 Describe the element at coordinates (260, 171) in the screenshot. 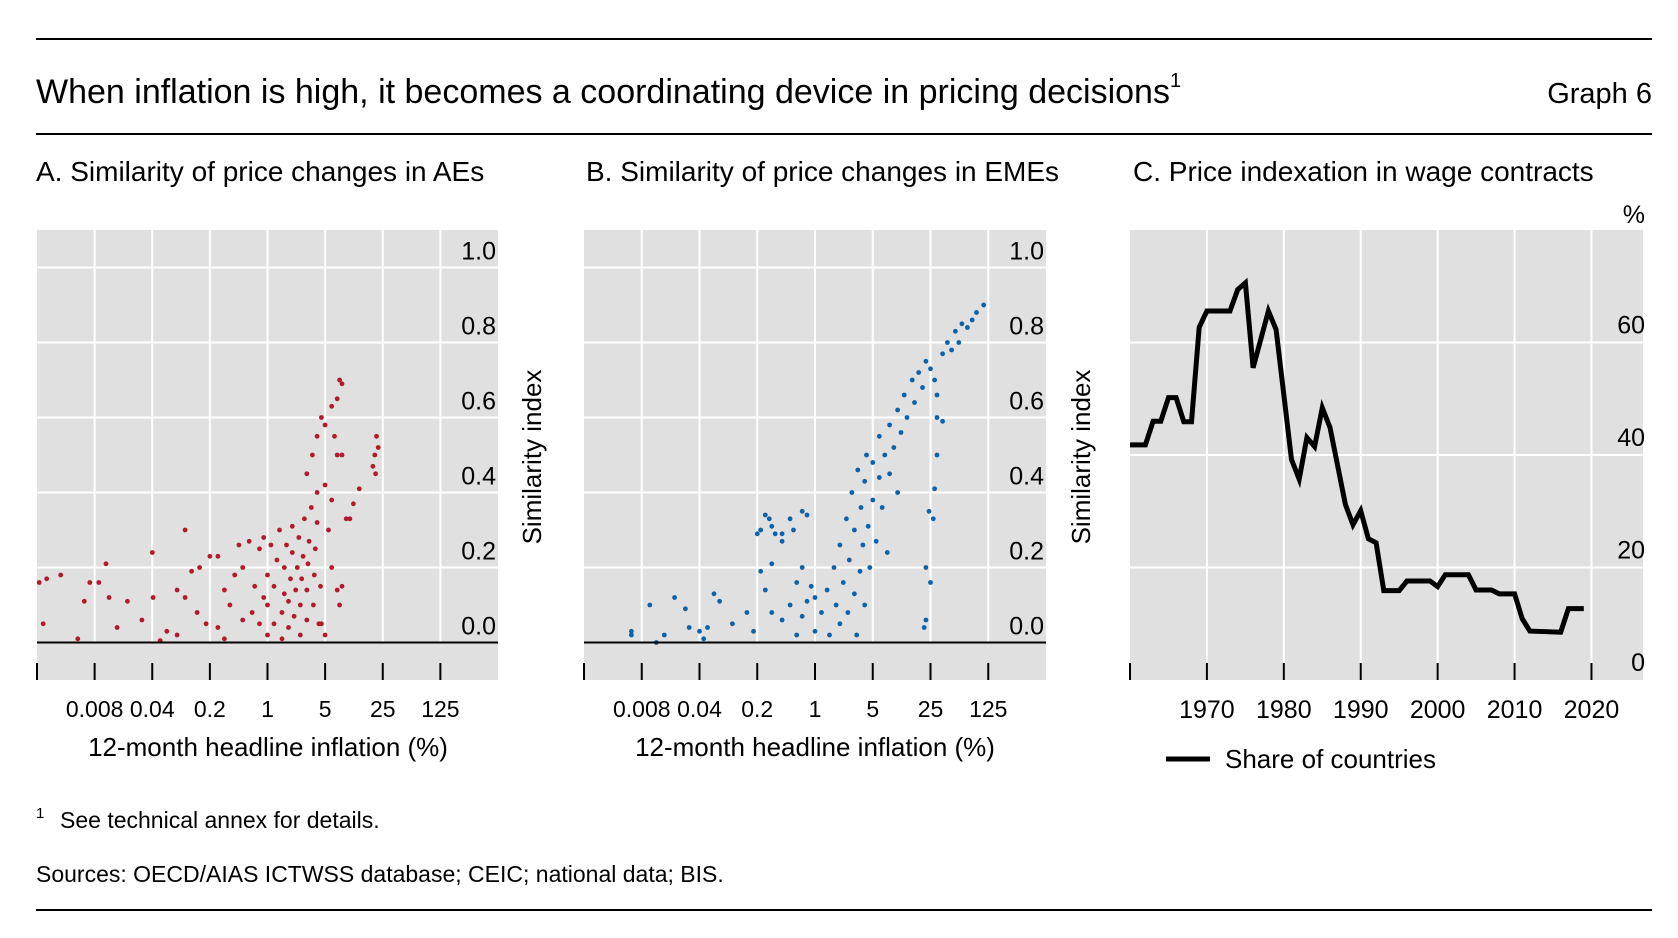

I see `panel-a-title: A. Similarity of price changes in AEs` at that location.